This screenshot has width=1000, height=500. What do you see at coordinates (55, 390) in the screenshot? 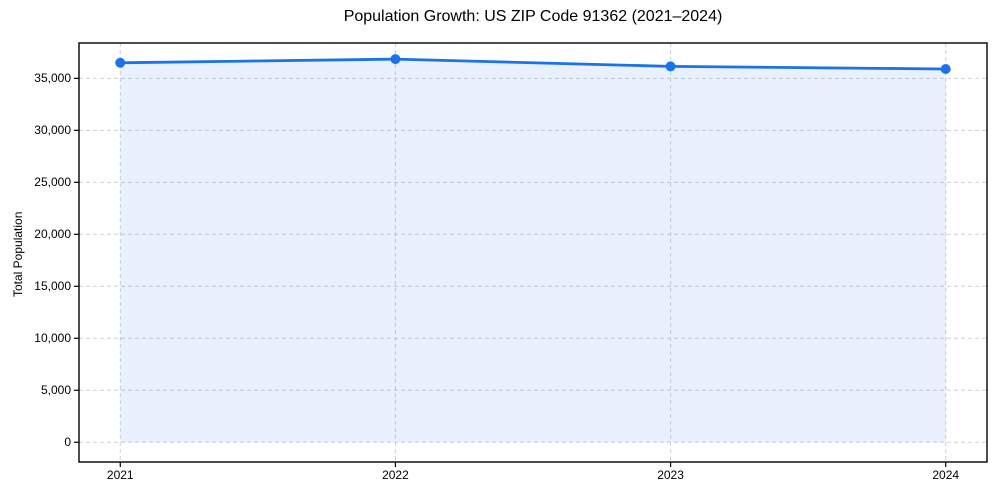
I see `y-tick-label-5,000: 5,000` at bounding box center [55, 390].